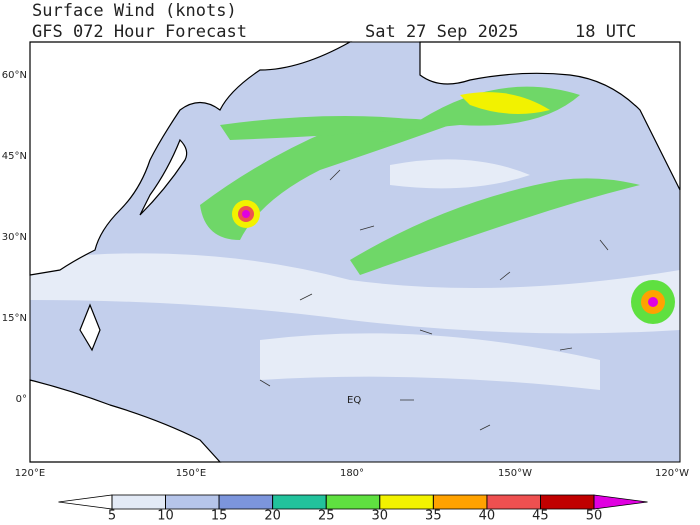 The image size is (700, 525). What do you see at coordinates (605, 32) in the screenshot?
I see `time: 18 UTC` at bounding box center [605, 32].